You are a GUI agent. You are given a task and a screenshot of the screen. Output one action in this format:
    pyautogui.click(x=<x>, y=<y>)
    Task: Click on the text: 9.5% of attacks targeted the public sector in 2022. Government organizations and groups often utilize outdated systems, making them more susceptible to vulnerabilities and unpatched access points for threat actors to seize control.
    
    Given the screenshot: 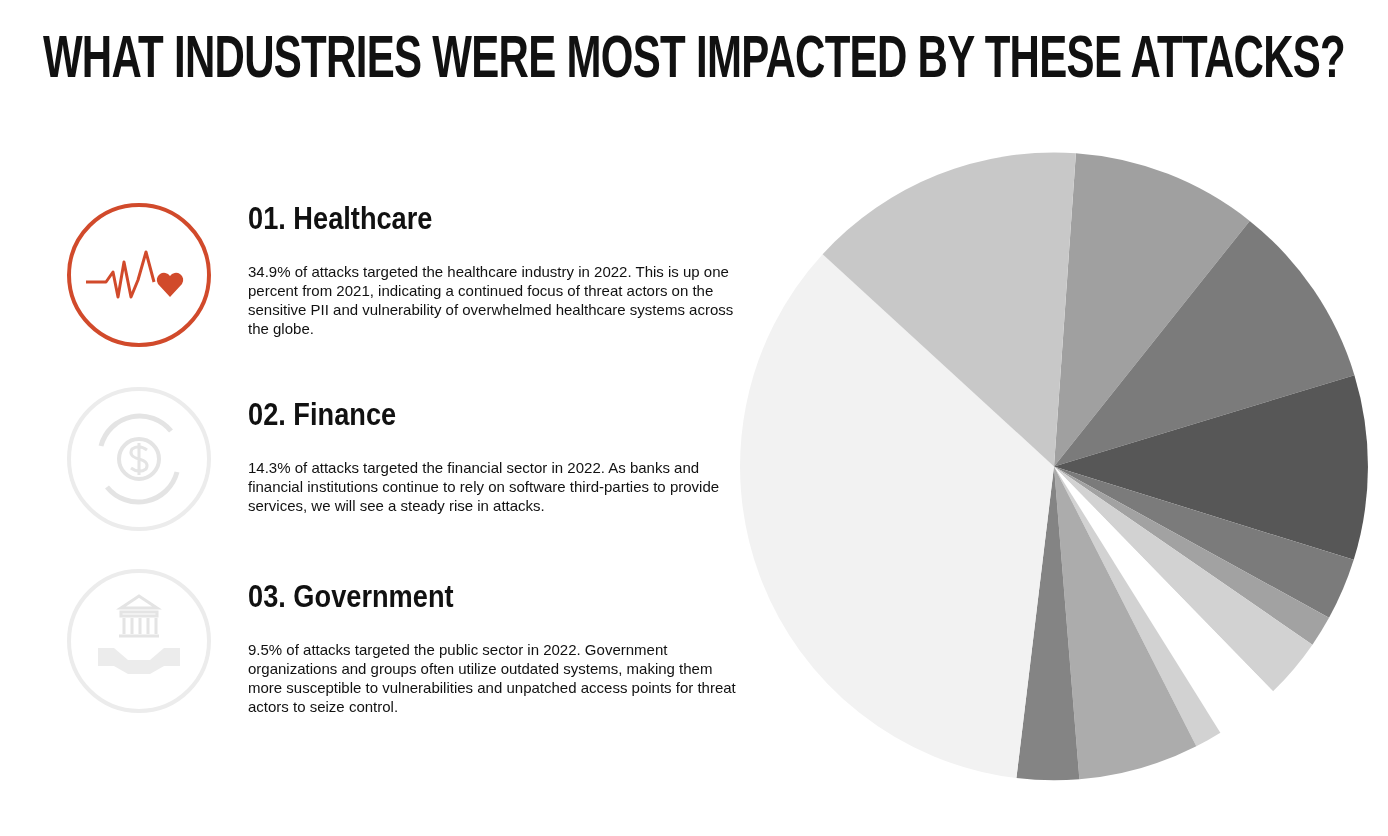 What is the action you would take?
    pyautogui.click(x=492, y=678)
    